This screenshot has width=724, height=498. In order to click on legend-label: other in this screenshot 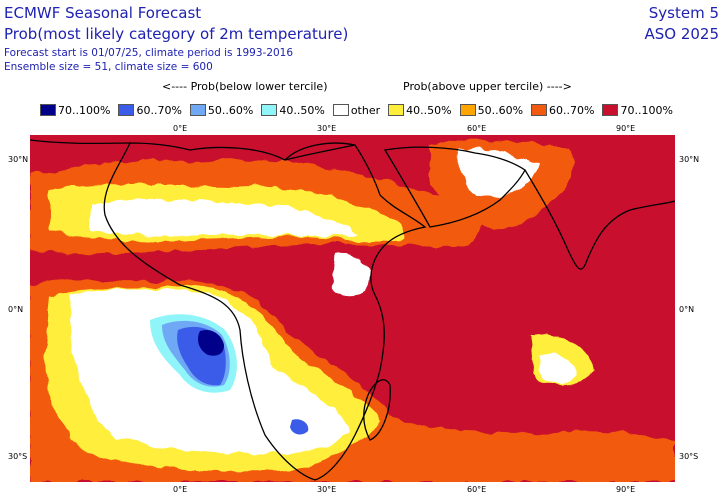, I will do `click(365, 110)`.